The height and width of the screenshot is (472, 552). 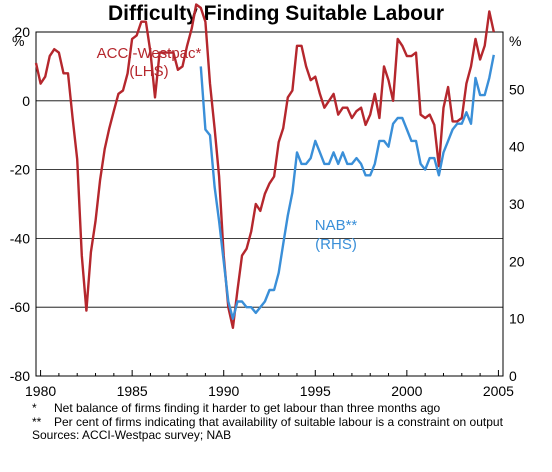 I want to click on left-tick-label: 0, so click(x=26, y=101).